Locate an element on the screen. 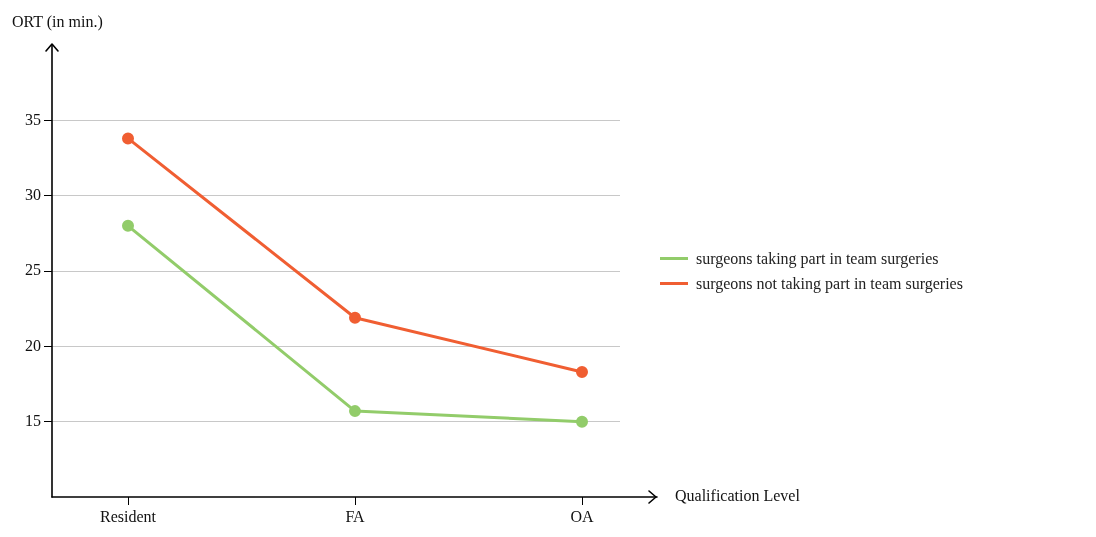 The image size is (1096, 537). x-tick-label: FA is located at coordinates (355, 516).